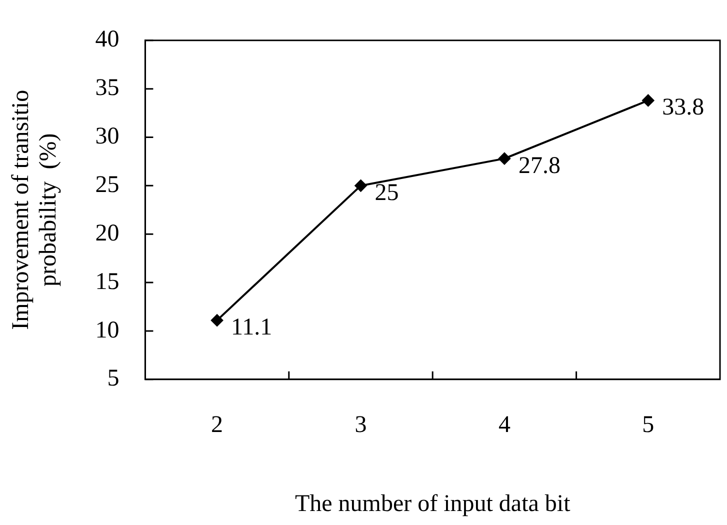 This screenshot has width=727, height=525. What do you see at coordinates (107, 330) in the screenshot?
I see `y-tick-label: 10` at bounding box center [107, 330].